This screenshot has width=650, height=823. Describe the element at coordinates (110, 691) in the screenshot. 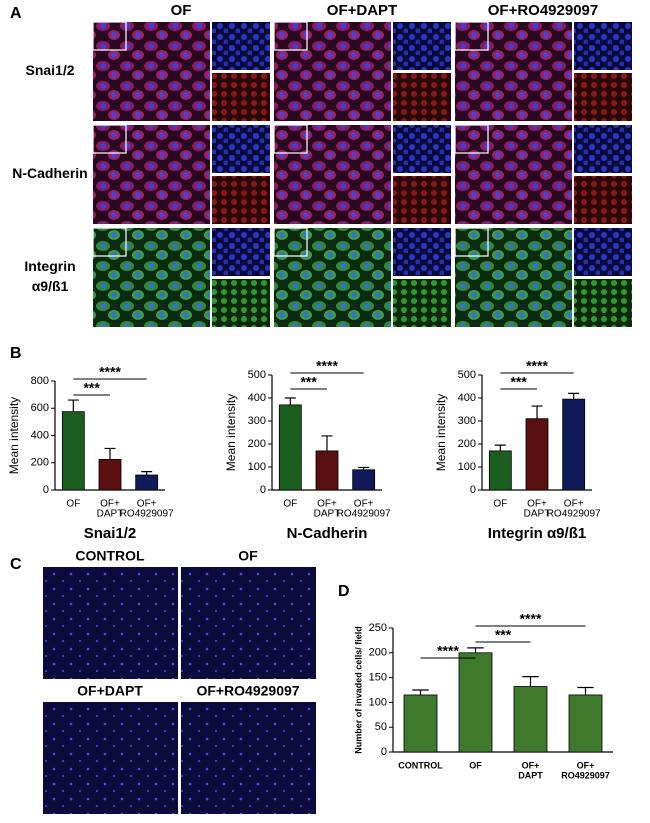

I see `image-label: OF+DAPT` at that location.